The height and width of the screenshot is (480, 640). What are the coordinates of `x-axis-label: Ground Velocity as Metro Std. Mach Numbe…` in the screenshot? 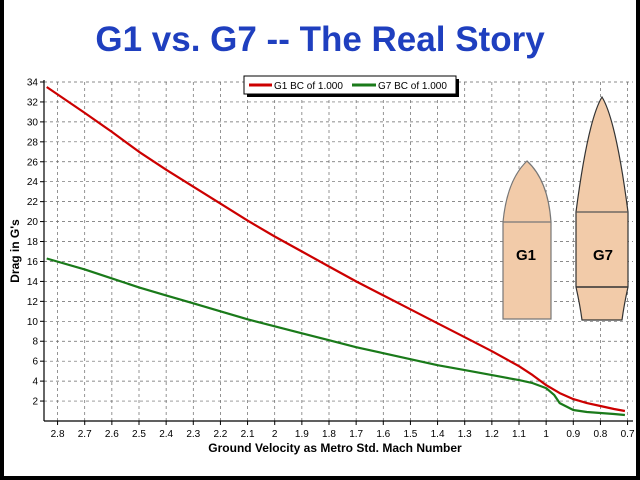 It's located at (335, 448).